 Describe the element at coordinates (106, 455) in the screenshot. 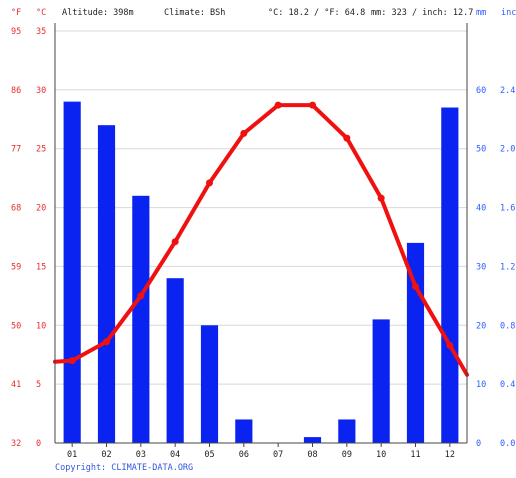

I see `x-tick-label: 02` at that location.